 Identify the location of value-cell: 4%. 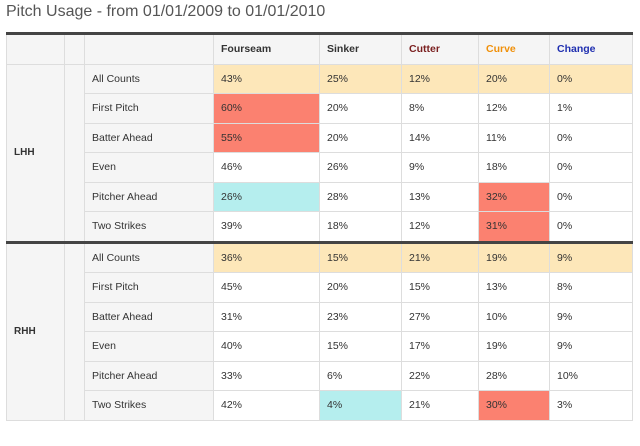
(361, 406).